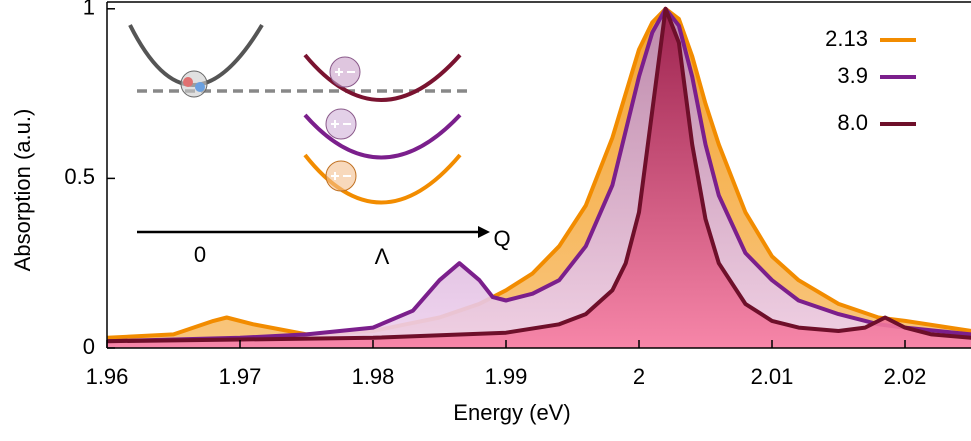 This screenshot has width=971, height=441. I want to click on x-tick-label: 1.99, so click(506, 376).